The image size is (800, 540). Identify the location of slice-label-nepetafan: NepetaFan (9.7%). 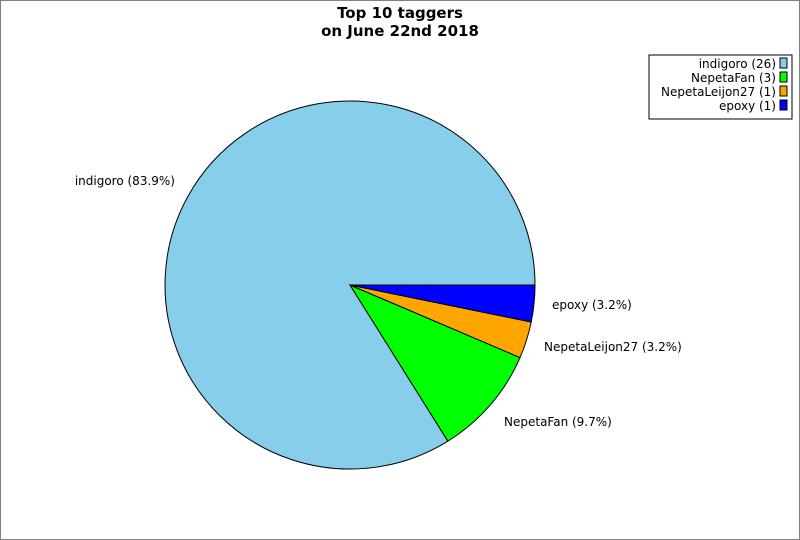
(558, 422).